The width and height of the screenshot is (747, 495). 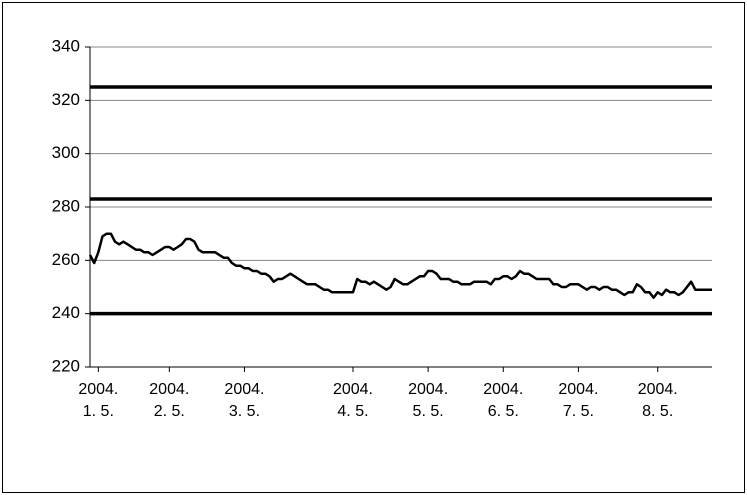 I want to click on y-tick-label: 220, so click(x=66, y=365).